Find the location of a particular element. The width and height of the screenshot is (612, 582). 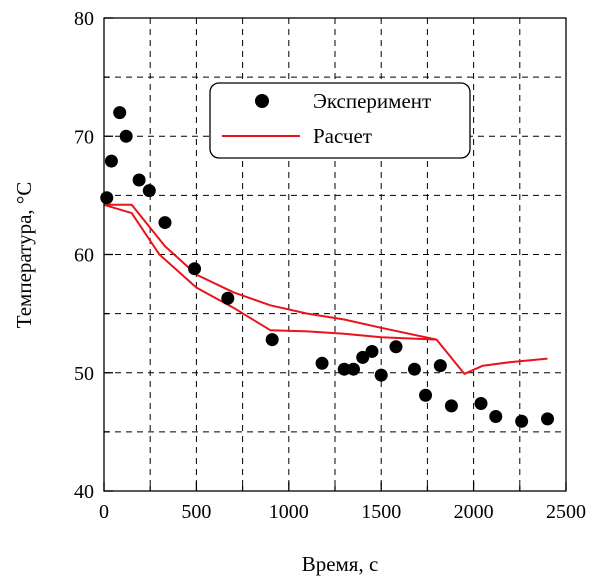

y-tick-label: 70 is located at coordinates (84, 137).